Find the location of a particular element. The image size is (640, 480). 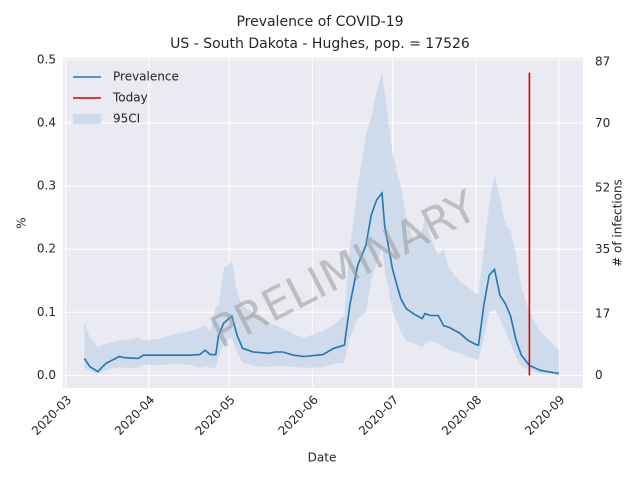

y-tick-label: 0.0 is located at coordinates (46, 375).